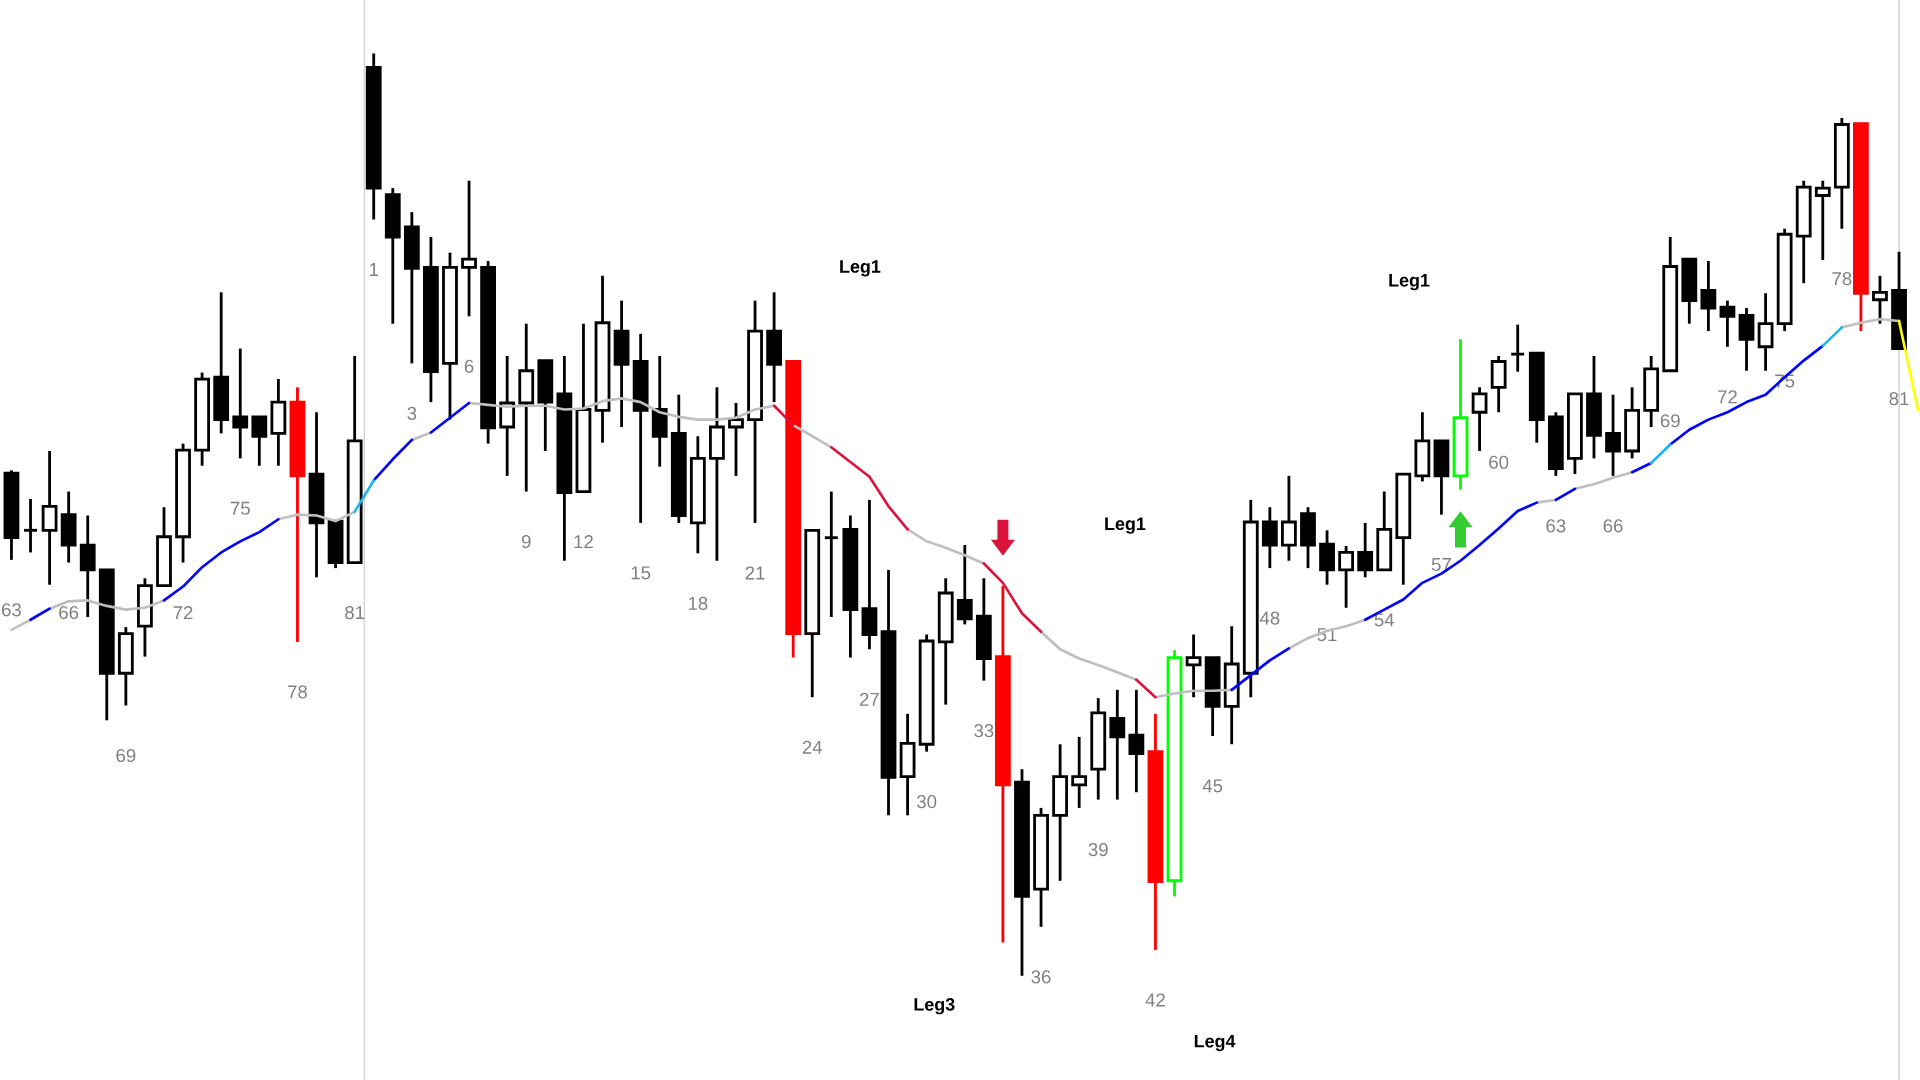  I want to click on x-tick-label: 1, so click(373, 269).